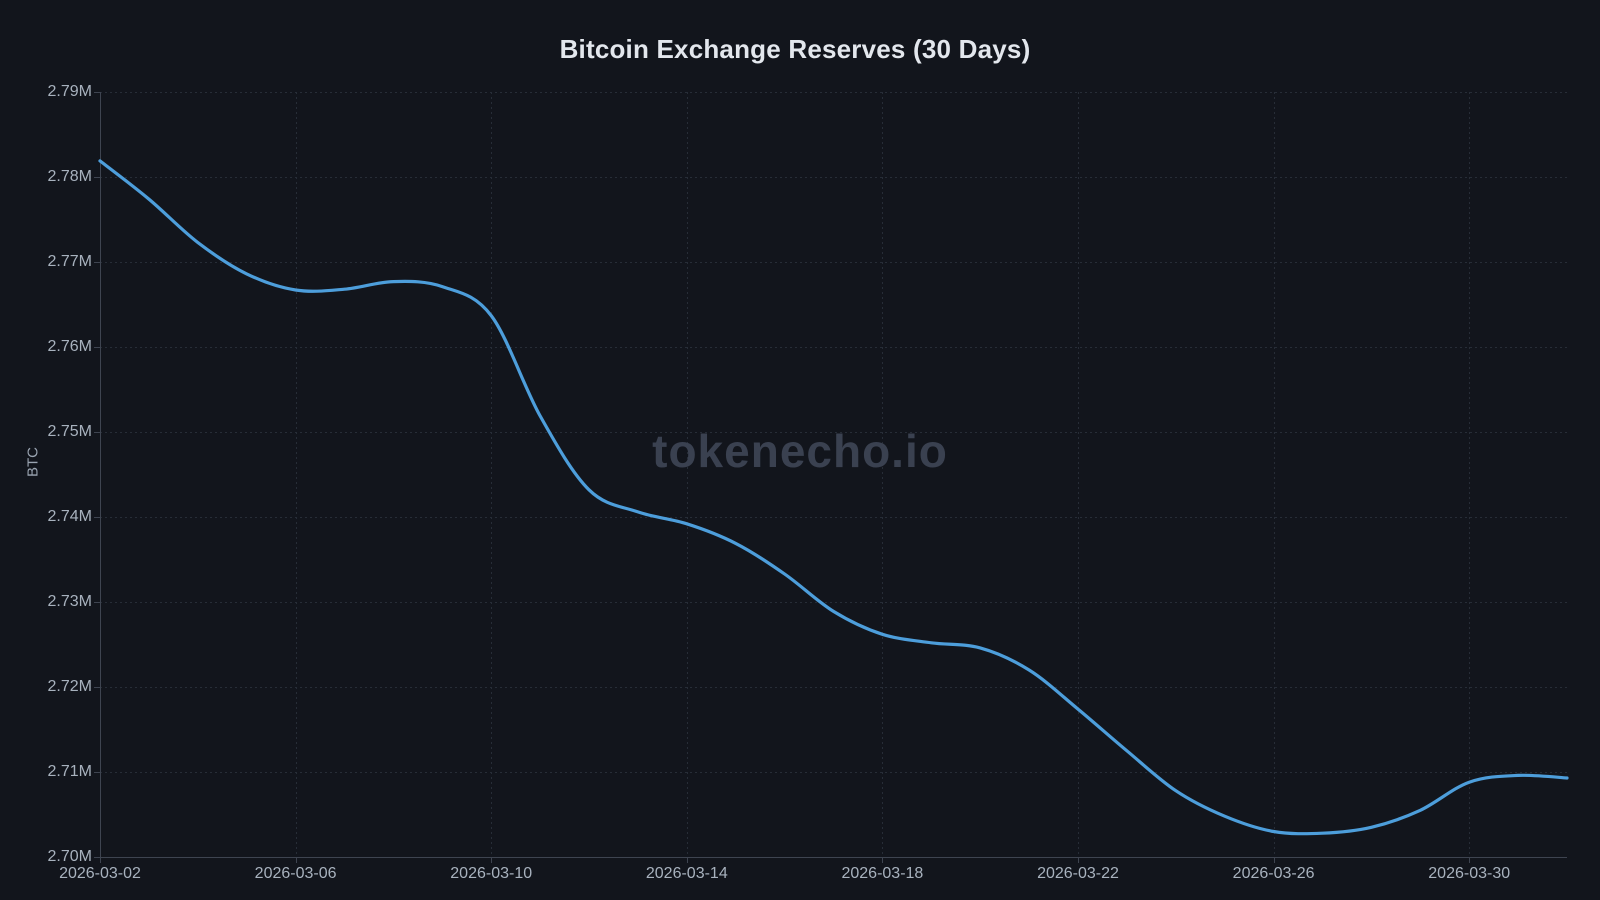  What do you see at coordinates (69, 601) in the screenshot?
I see `y-tick-label: 2.73M` at bounding box center [69, 601].